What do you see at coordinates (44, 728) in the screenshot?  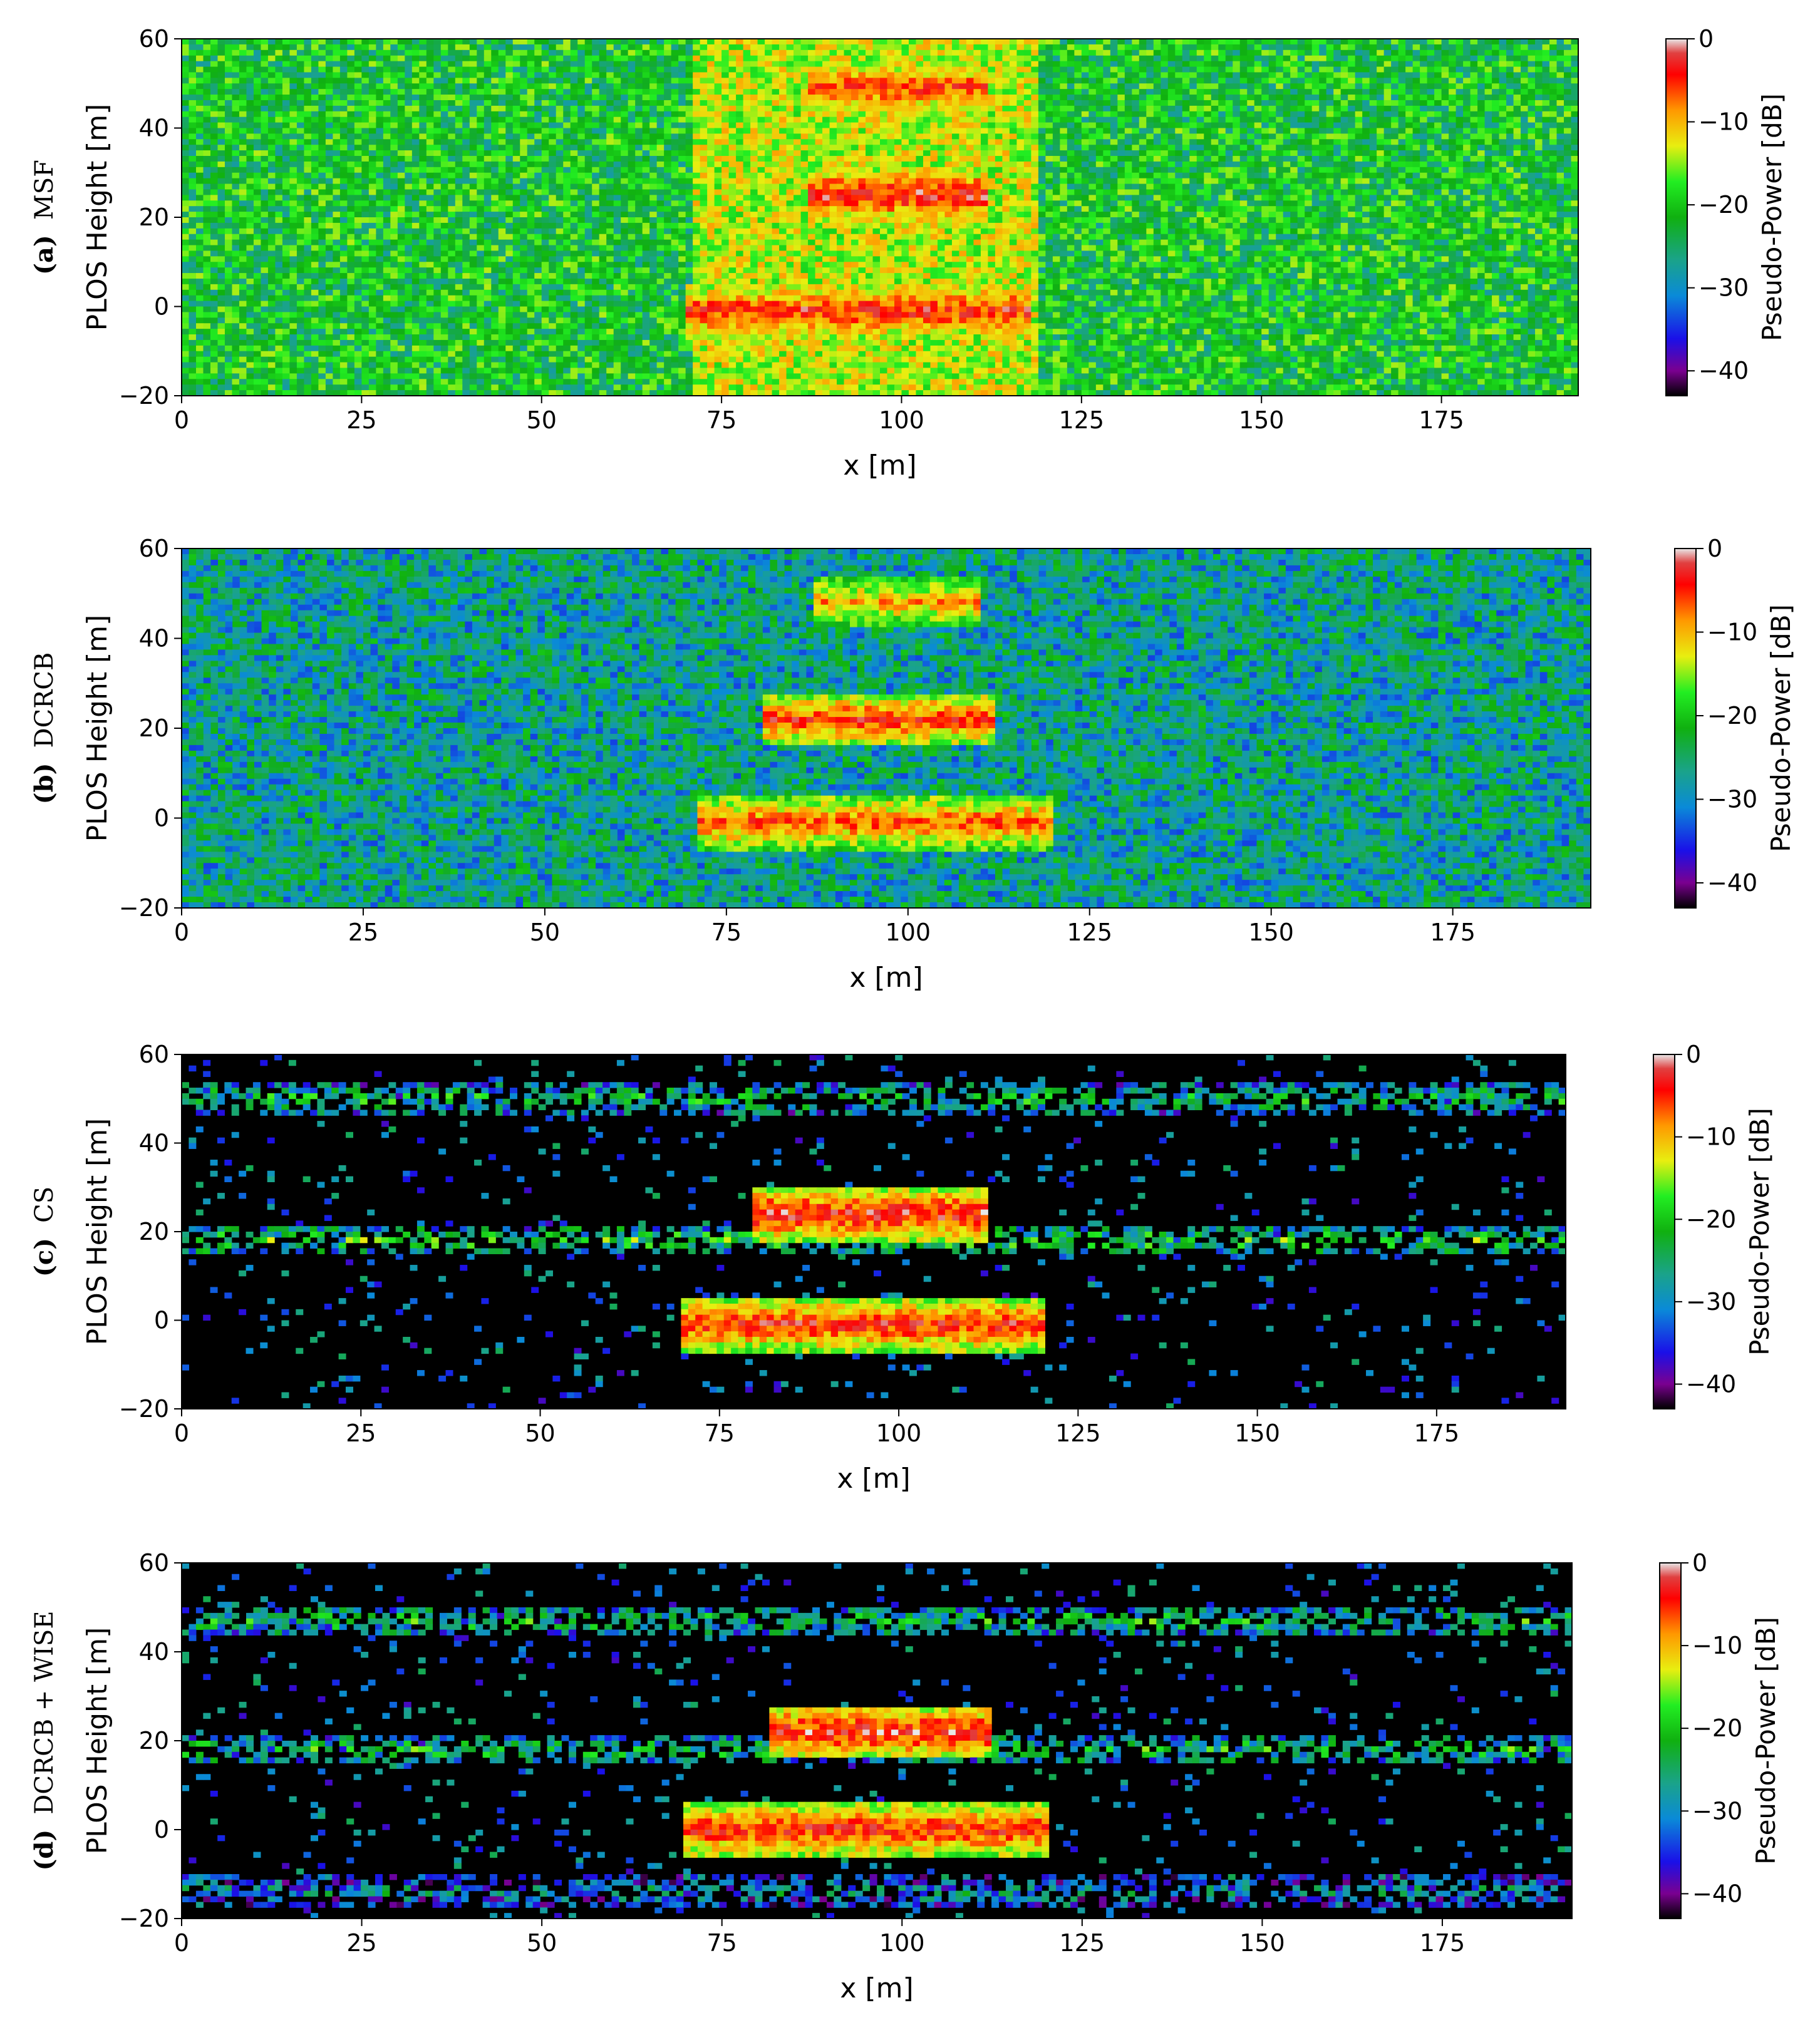 I see `panel-label: (b)DCRCB` at bounding box center [44, 728].